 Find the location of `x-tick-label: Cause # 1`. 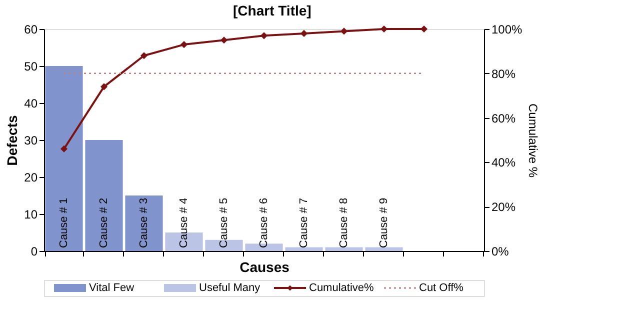

x-tick-label: Cause # 1 is located at coordinates (64, 223).